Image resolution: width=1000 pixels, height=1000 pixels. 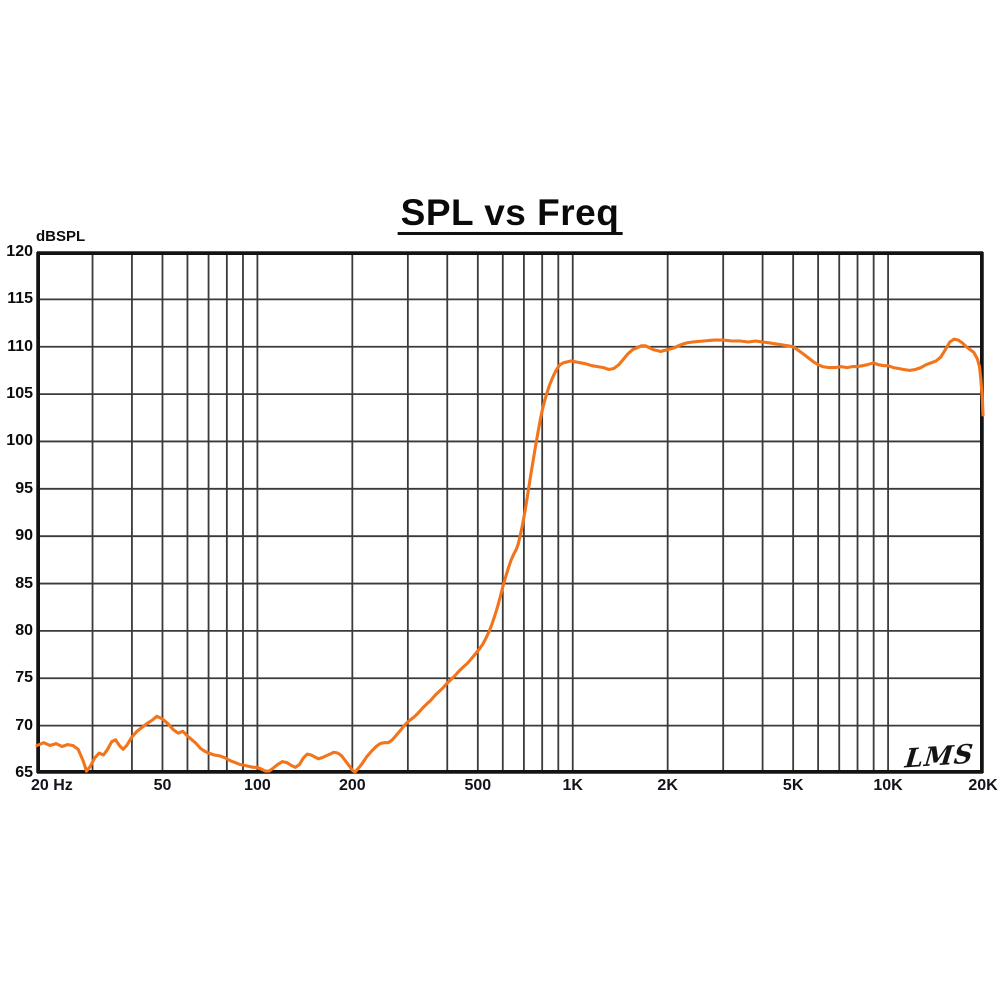 I want to click on x-tick-label: 100, so click(x=257, y=785).